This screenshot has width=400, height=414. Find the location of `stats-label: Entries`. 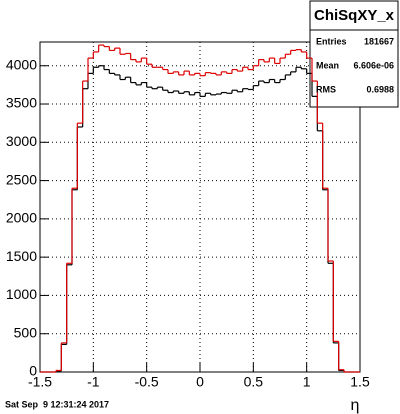

stats-label: Entries is located at coordinates (331, 41).